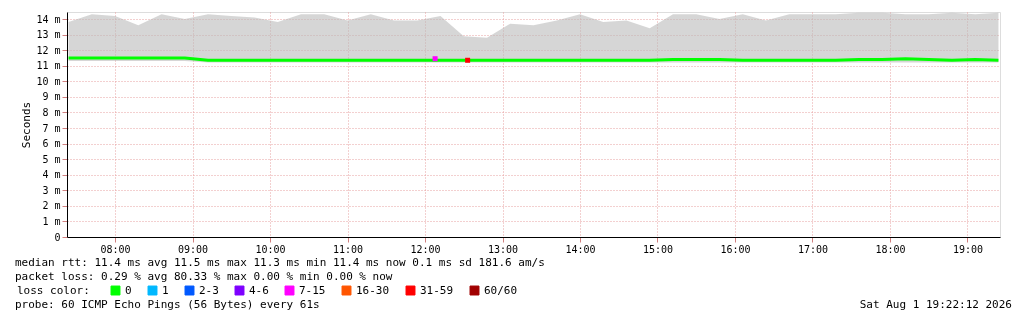 This screenshot has width=1028, height=319. I want to click on y-axis-title: Seconds, so click(27, 125).